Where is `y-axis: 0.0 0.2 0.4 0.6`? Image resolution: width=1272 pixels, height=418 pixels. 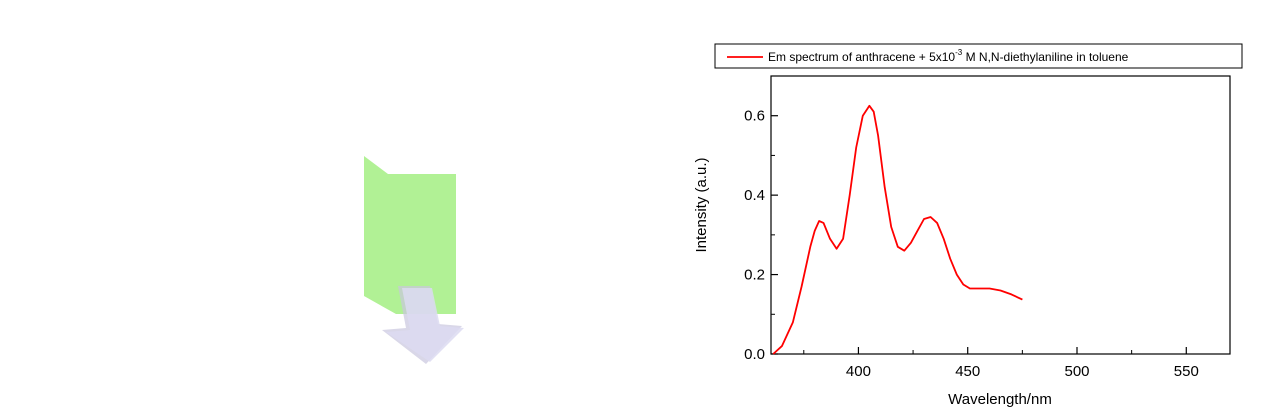 y-axis: 0.0 0.2 0.4 0.6 is located at coordinates (761, 235).